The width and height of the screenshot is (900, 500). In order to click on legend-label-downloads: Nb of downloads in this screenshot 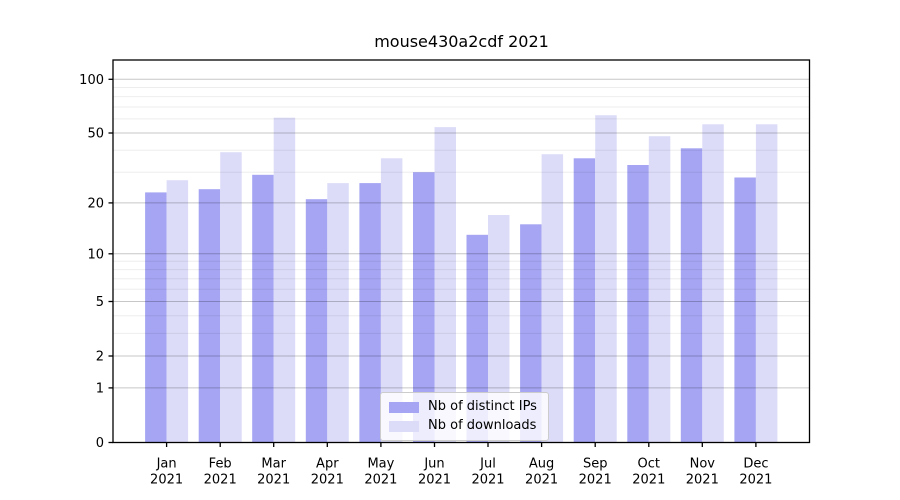, I will do `click(482, 425)`.